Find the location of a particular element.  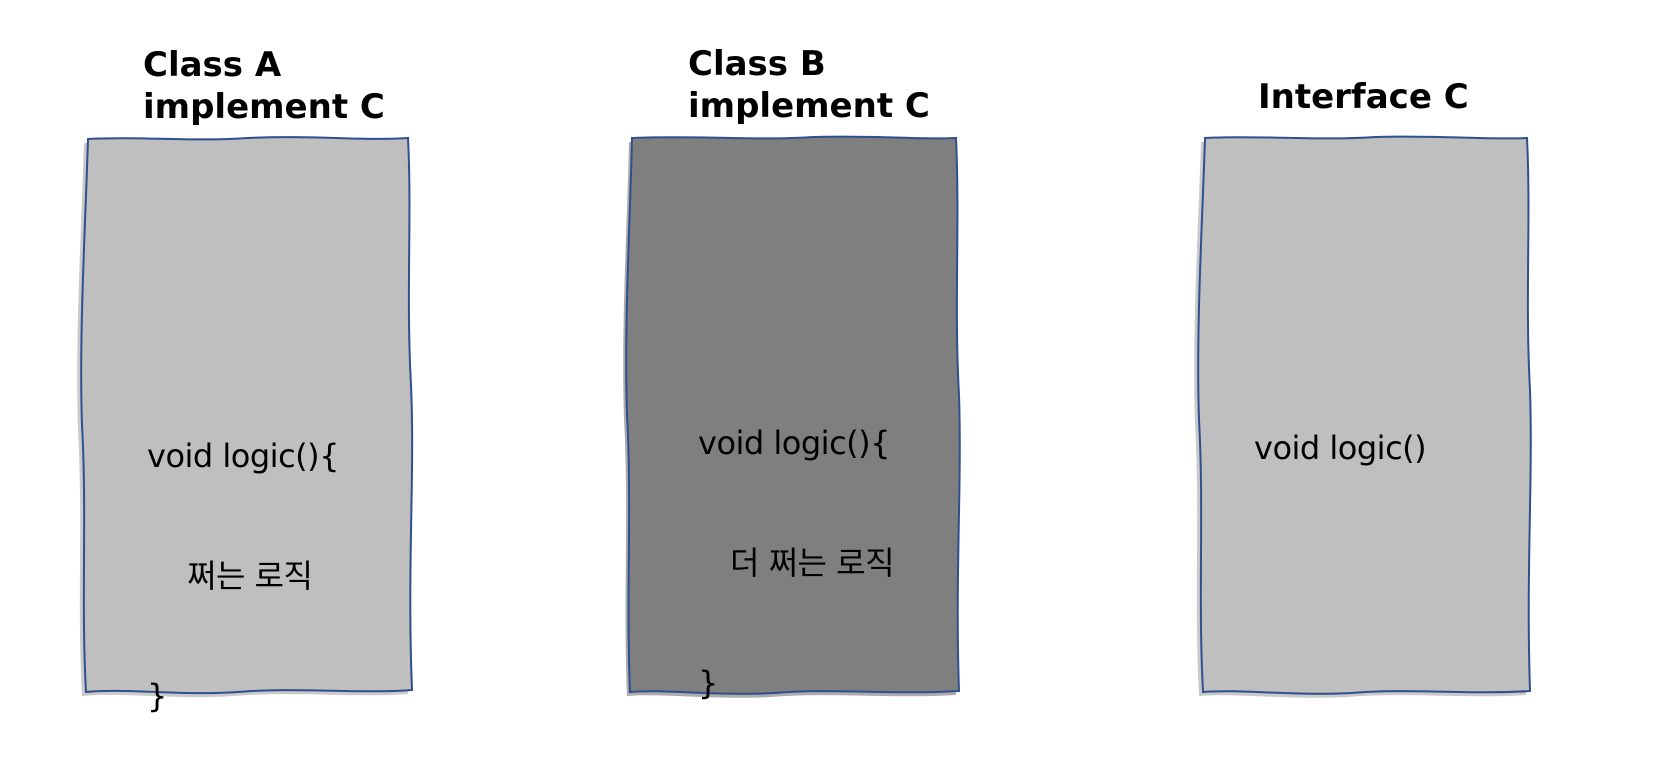

class-b-box is located at coordinates (792, 416).